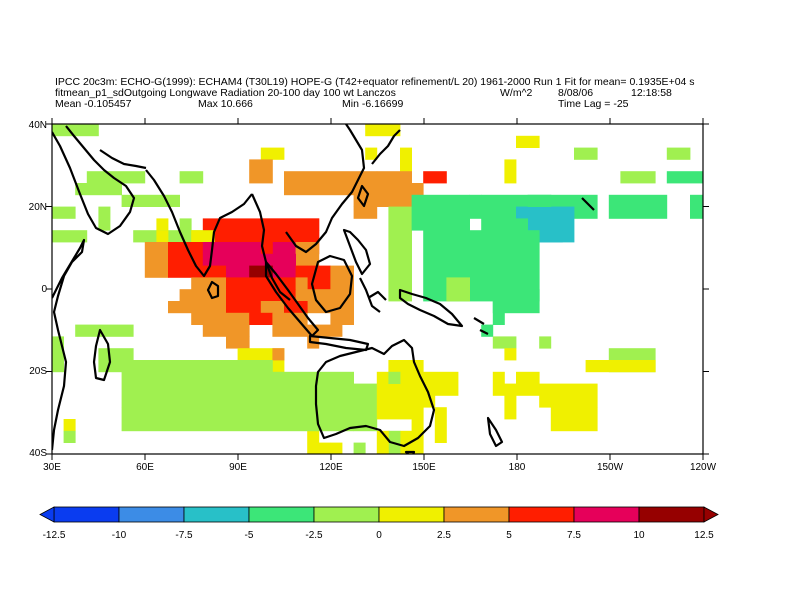 The height and width of the screenshot is (612, 792). What do you see at coordinates (357, 252) in the screenshot?
I see `coast-philippines` at bounding box center [357, 252].